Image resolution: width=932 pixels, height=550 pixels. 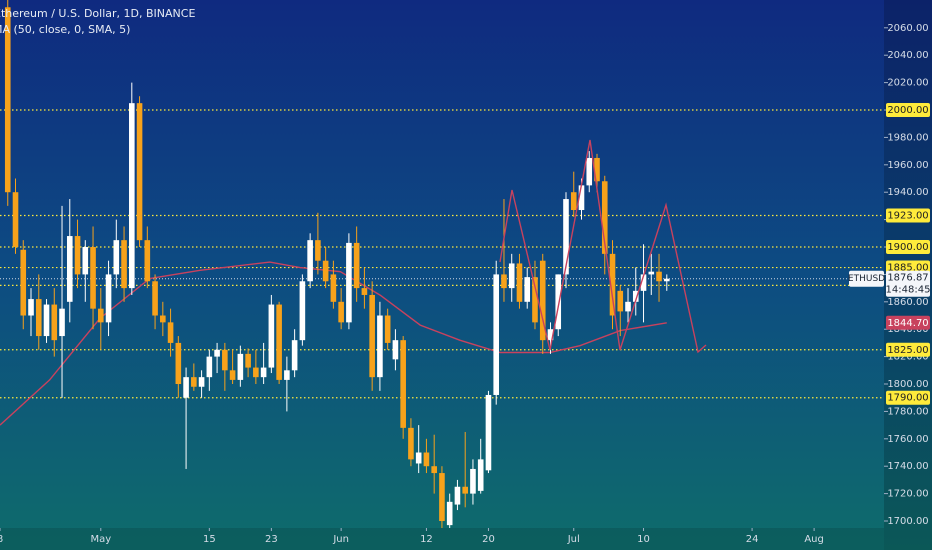 I want to click on y-tick-label: 1820.00, so click(x=907, y=357).